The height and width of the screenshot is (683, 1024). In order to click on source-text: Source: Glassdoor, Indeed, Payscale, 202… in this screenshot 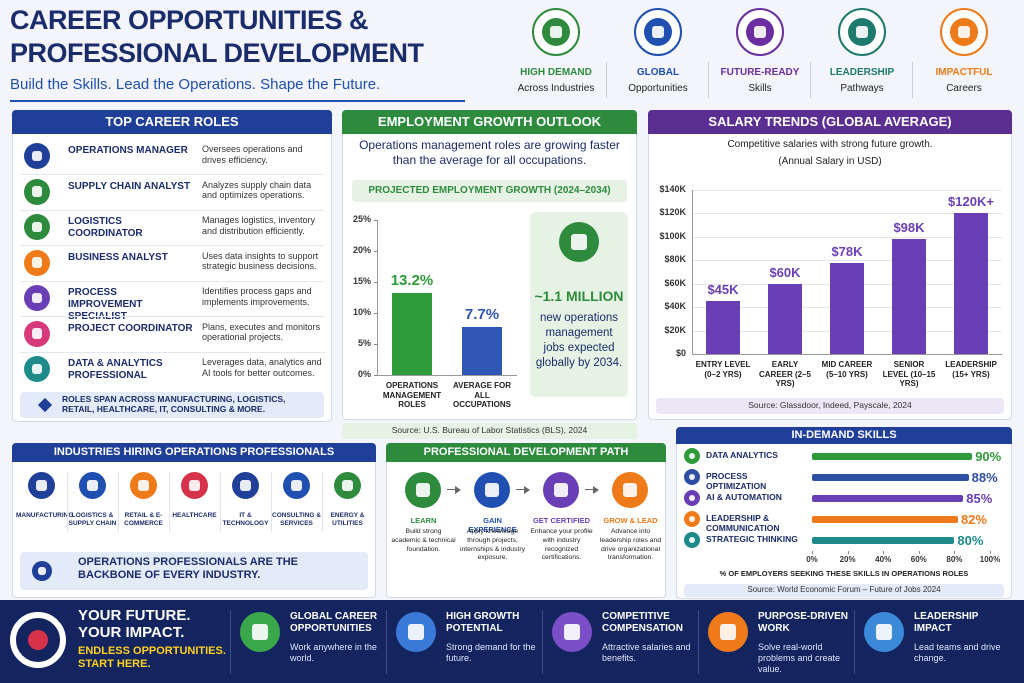, I will do `click(830, 405)`.